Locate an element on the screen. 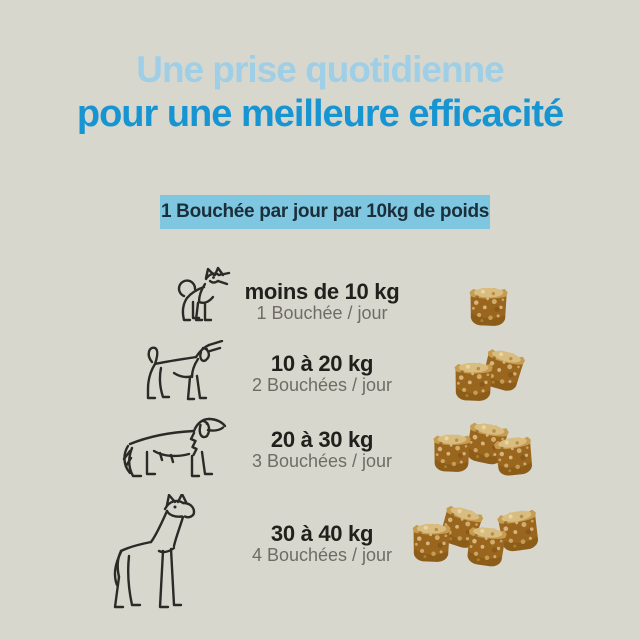 Image resolution: width=640 pixels, height=640 pixels. dosage-row-2: 2 Bouchées / jour is located at coordinates (322, 385).